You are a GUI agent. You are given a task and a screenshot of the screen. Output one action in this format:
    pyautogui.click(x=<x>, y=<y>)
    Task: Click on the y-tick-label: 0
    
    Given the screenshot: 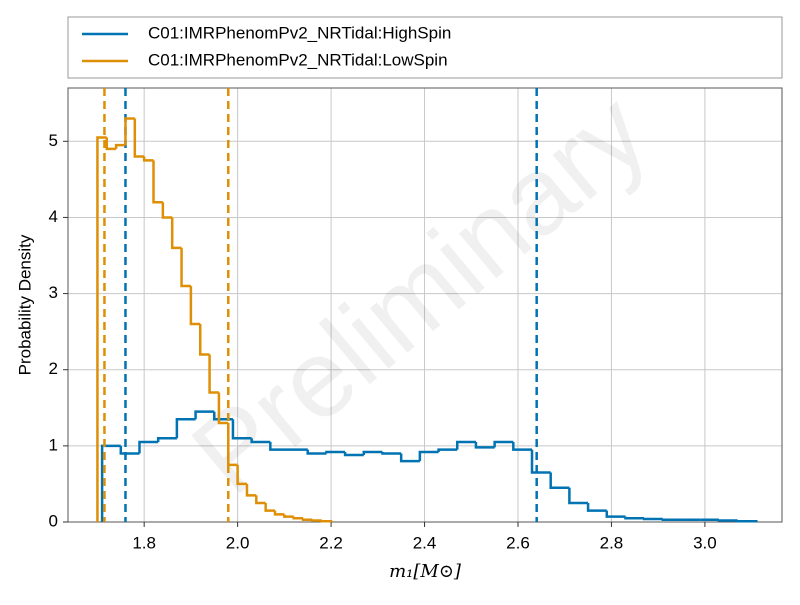 What is the action you would take?
    pyautogui.click(x=53, y=520)
    